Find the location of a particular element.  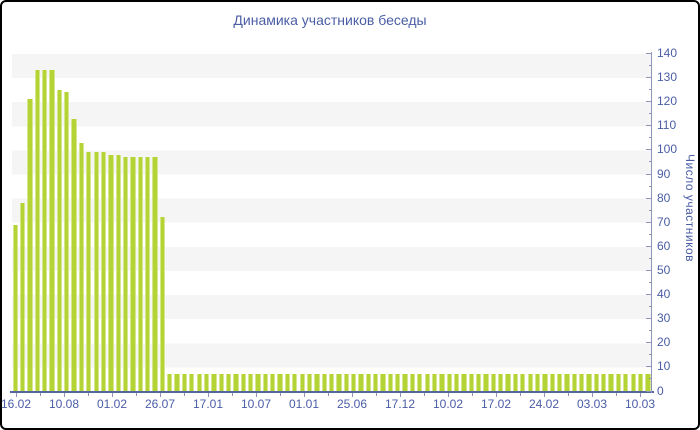

y-tick-label: 0 is located at coordinates (660, 390).